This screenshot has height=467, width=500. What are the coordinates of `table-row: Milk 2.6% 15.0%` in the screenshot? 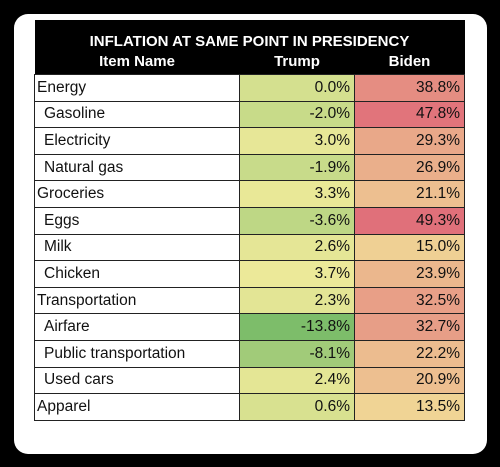 It's located at (249, 247).